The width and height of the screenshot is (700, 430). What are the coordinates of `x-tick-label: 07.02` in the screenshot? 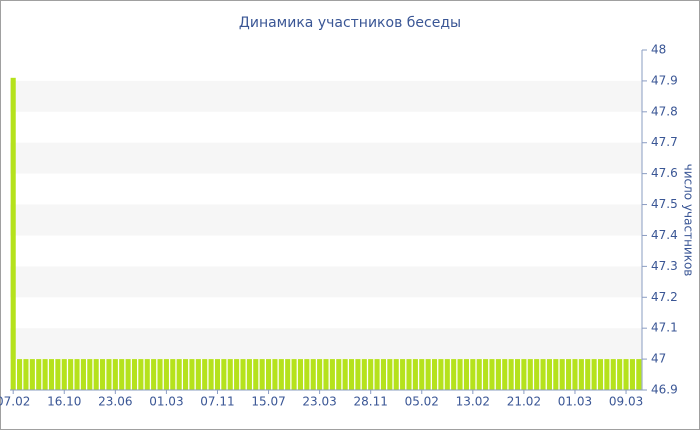 It's located at (15, 402).